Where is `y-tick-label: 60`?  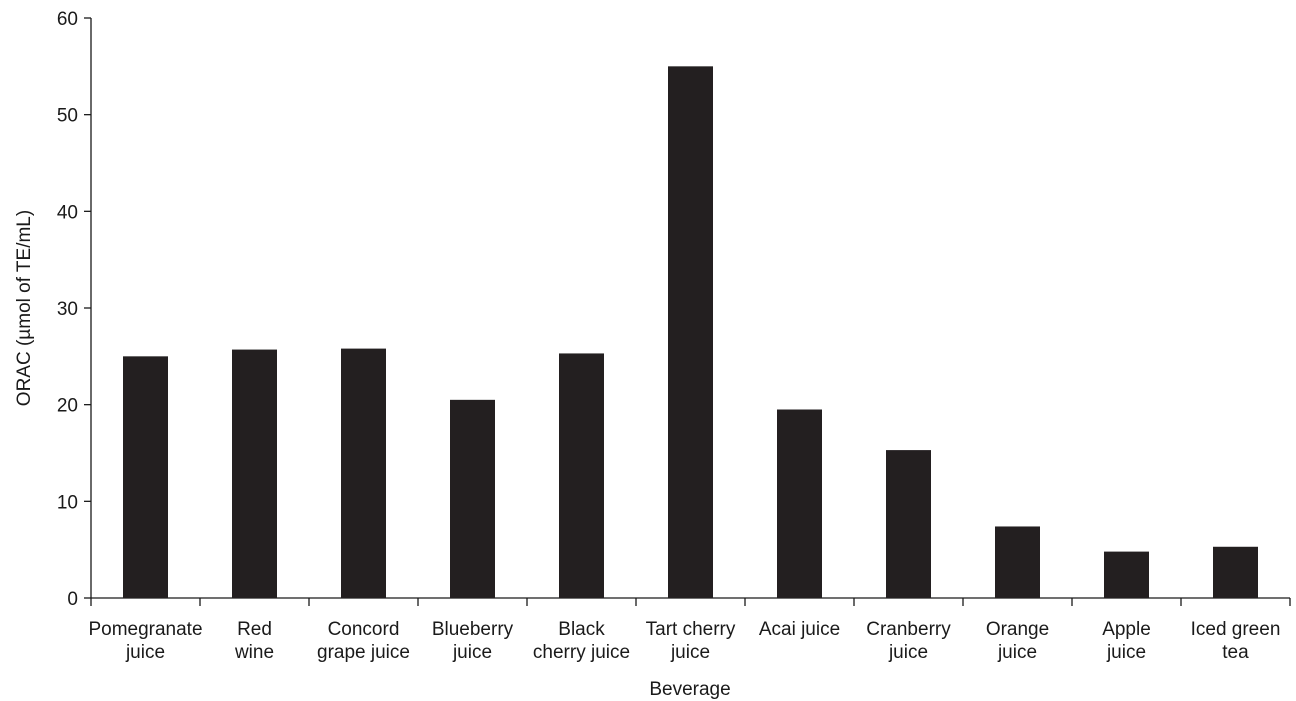
y-tick-label: 60 is located at coordinates (67, 19).